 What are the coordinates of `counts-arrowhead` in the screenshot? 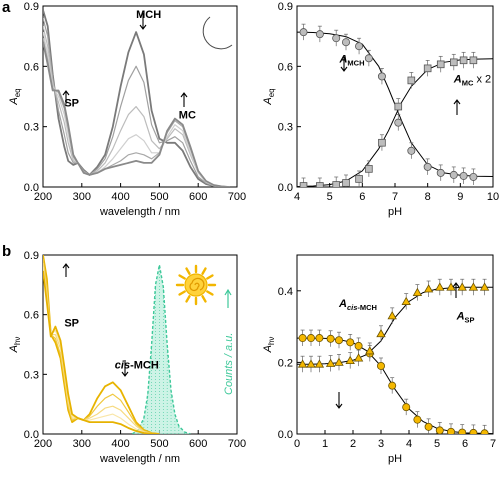 It's located at (228, 292).